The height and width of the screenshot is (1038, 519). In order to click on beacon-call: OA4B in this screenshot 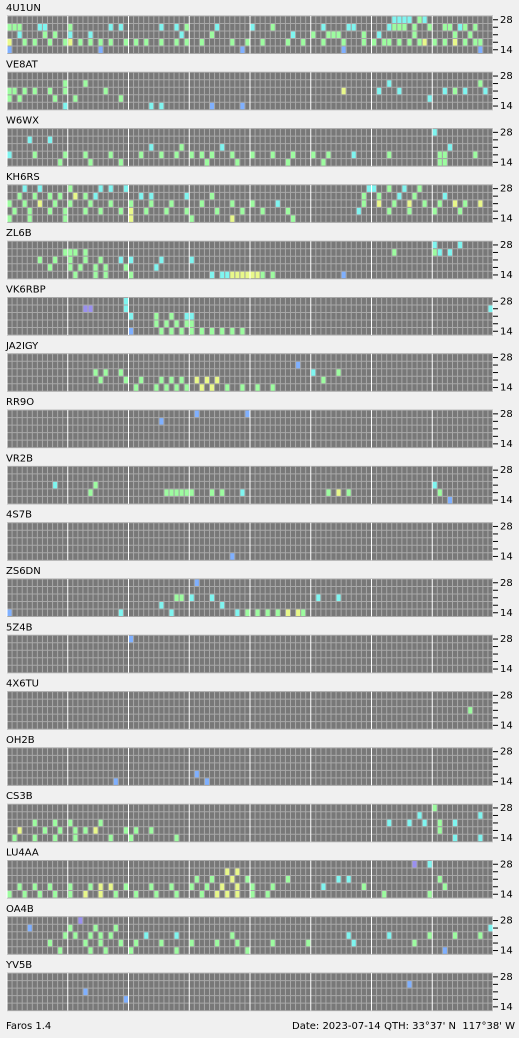, I will do `click(20, 909)`.